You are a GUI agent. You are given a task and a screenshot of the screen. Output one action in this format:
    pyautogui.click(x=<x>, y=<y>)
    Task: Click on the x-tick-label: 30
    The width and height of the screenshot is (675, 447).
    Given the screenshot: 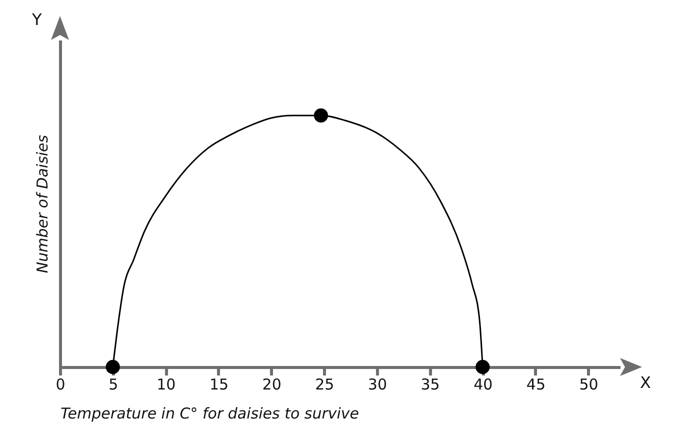 What is the action you would take?
    pyautogui.click(x=378, y=385)
    